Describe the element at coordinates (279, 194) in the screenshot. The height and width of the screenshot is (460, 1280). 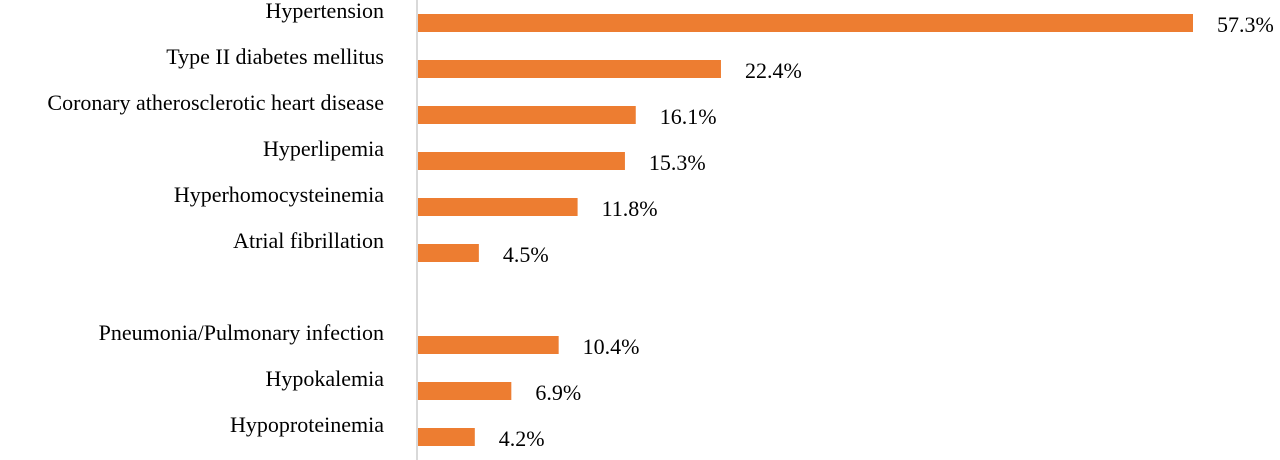
I see `category-label: Hyperhomocysteinemia` at that location.